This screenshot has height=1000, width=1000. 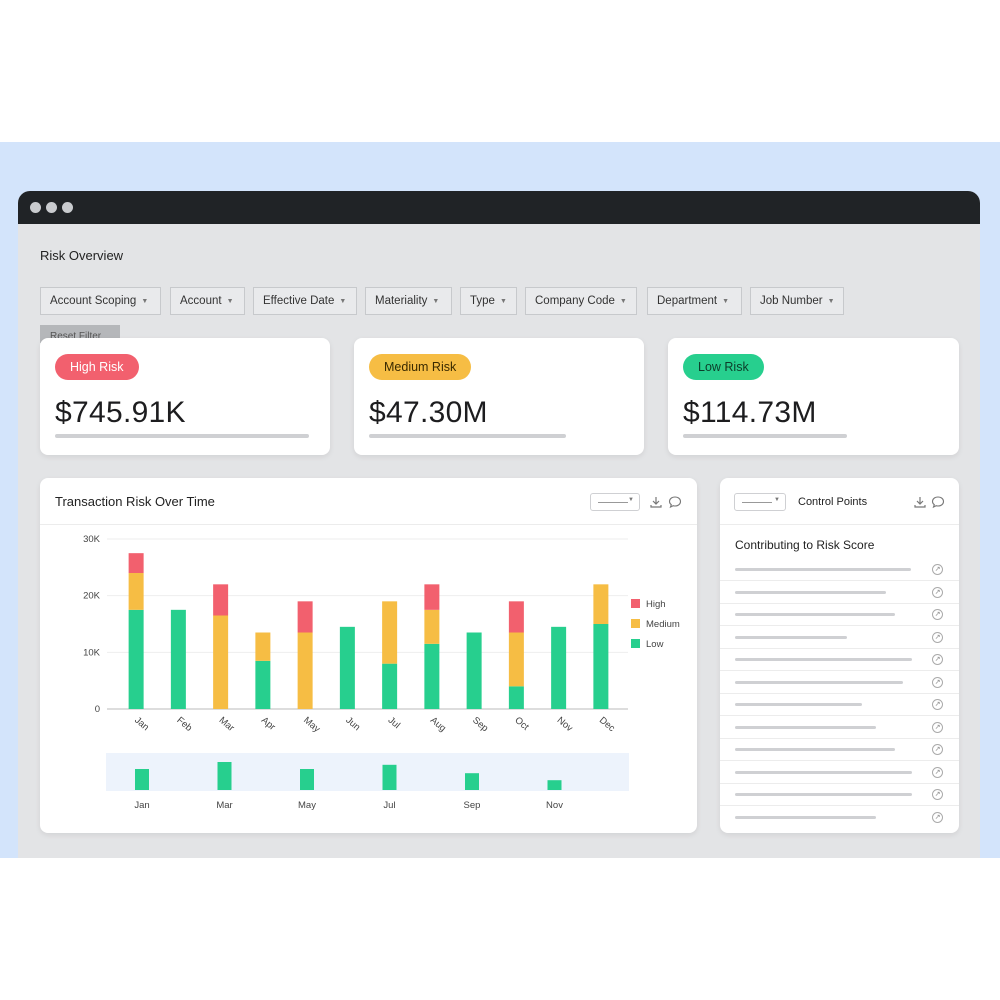 I want to click on bar-low-dec, so click(x=601, y=666).